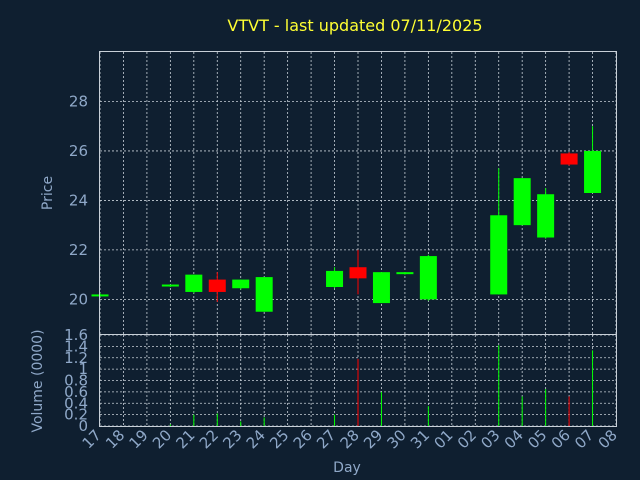  I want to click on x-tick-label: 04, so click(514, 439).